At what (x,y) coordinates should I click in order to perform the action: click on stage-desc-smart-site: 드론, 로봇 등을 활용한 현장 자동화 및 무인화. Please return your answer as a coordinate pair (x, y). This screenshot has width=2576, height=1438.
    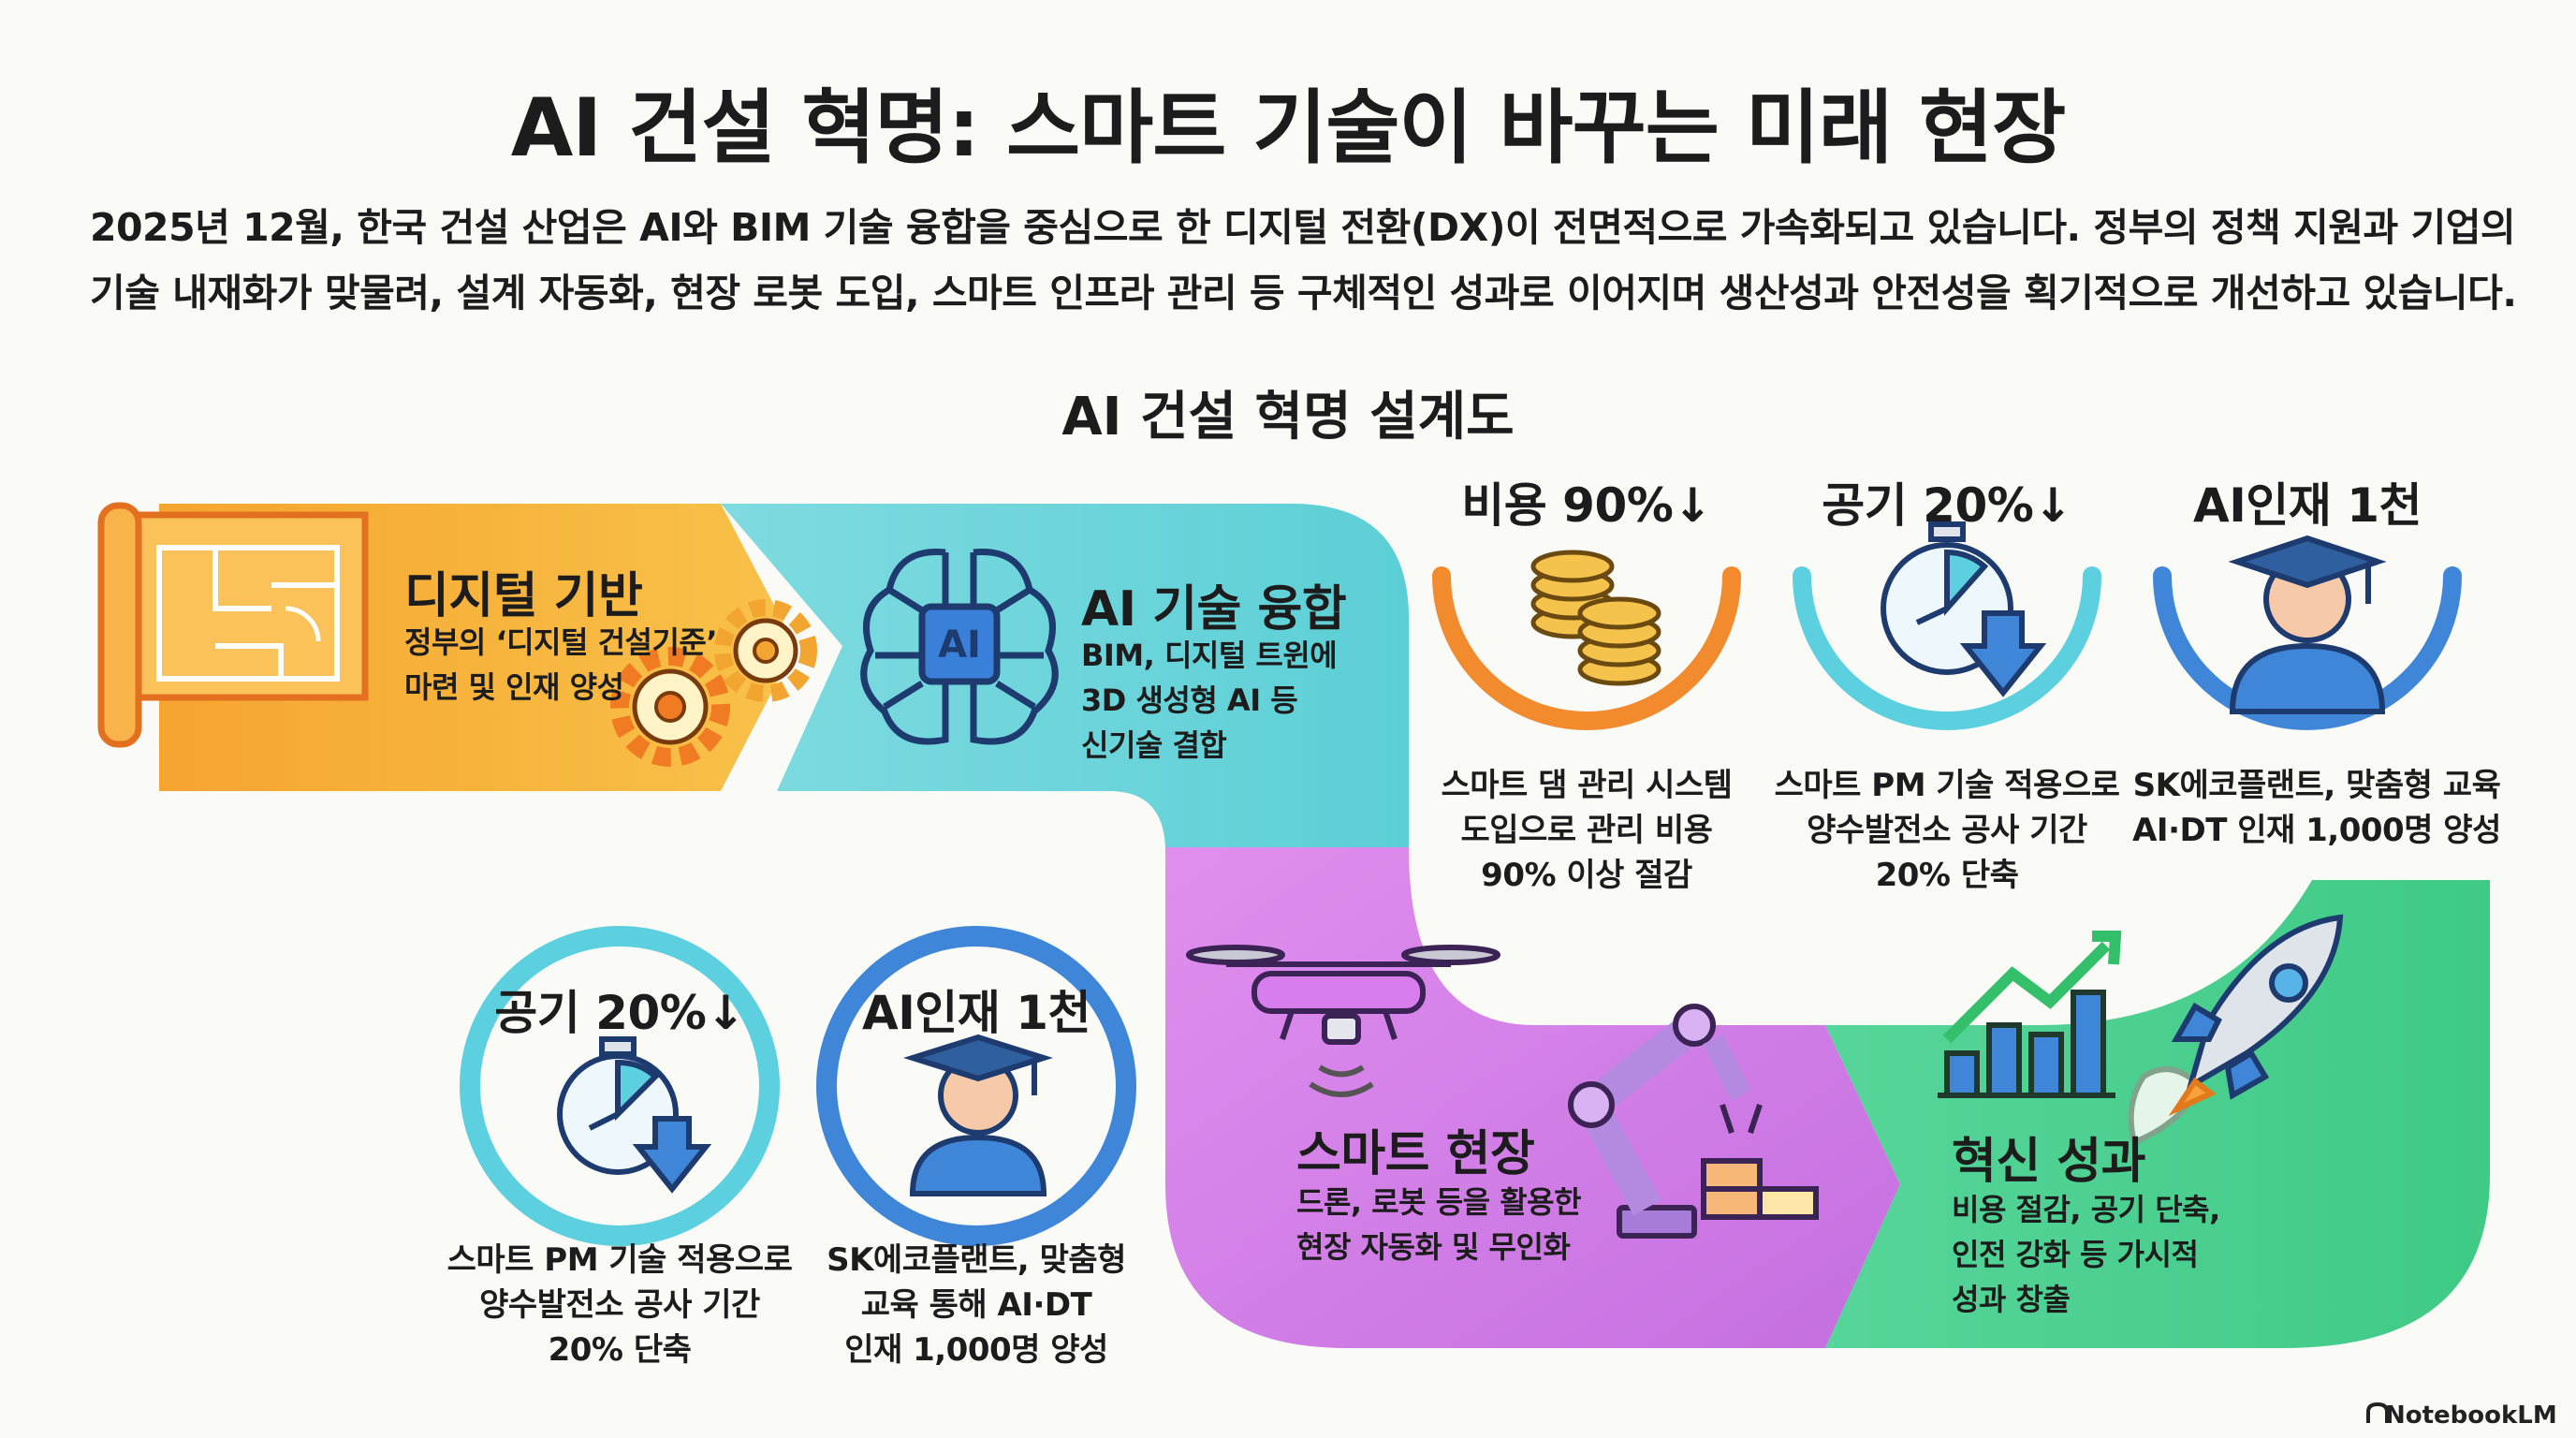
    Looking at the image, I should click on (1439, 1224).